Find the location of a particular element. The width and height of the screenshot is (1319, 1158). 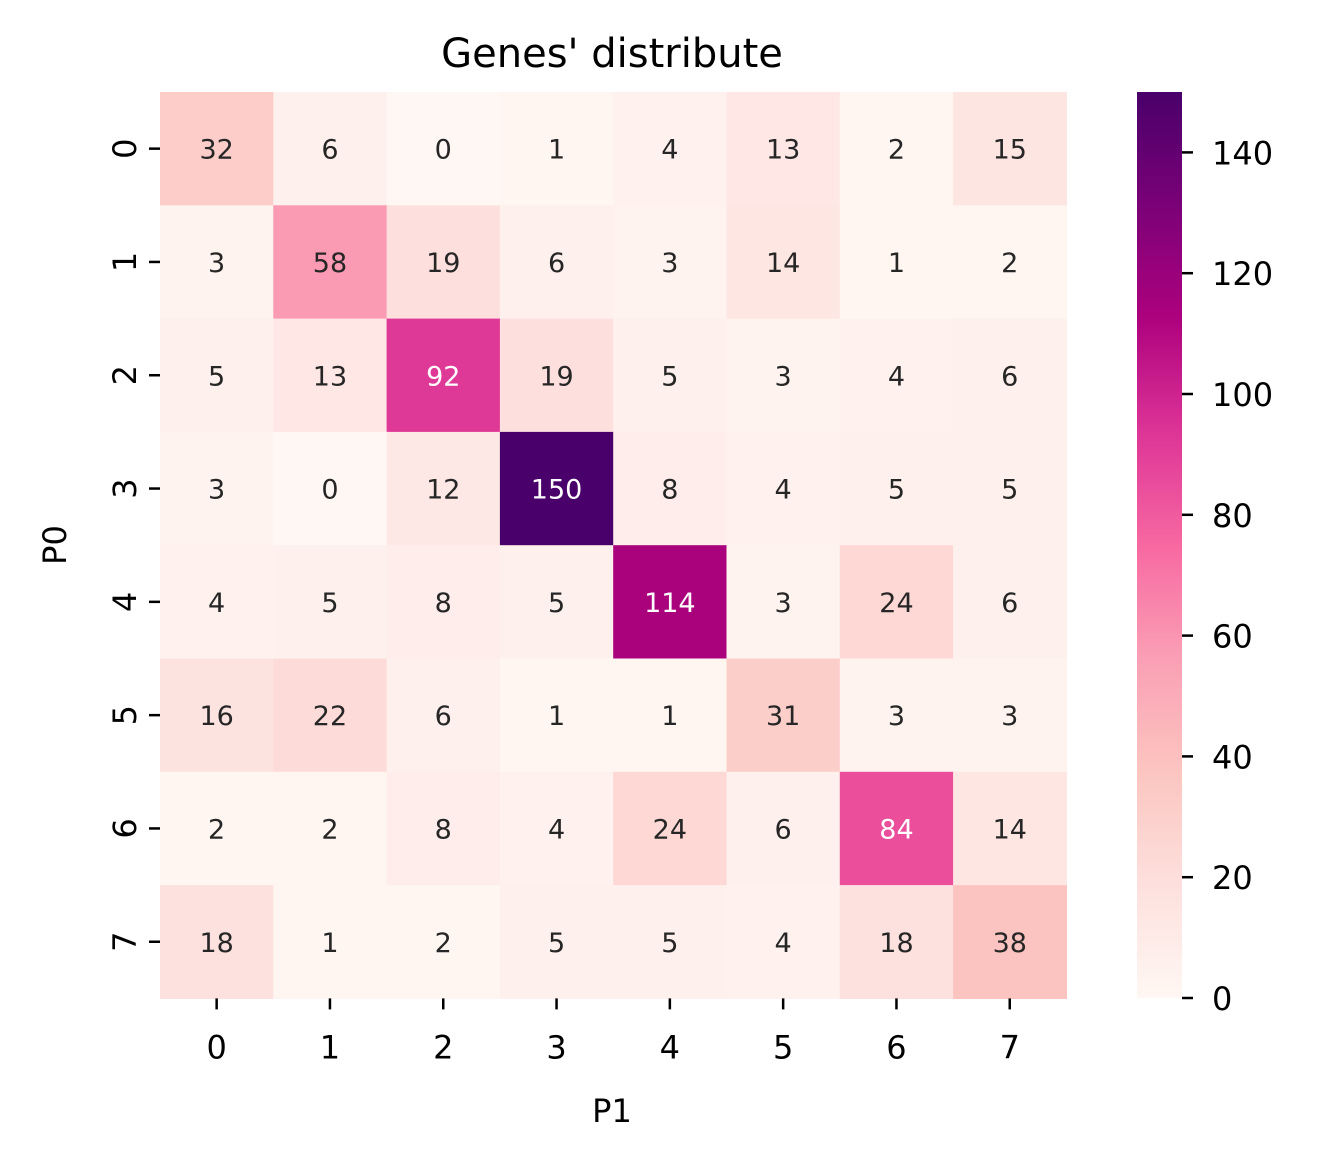

cell-value-label: 31 is located at coordinates (783, 716).